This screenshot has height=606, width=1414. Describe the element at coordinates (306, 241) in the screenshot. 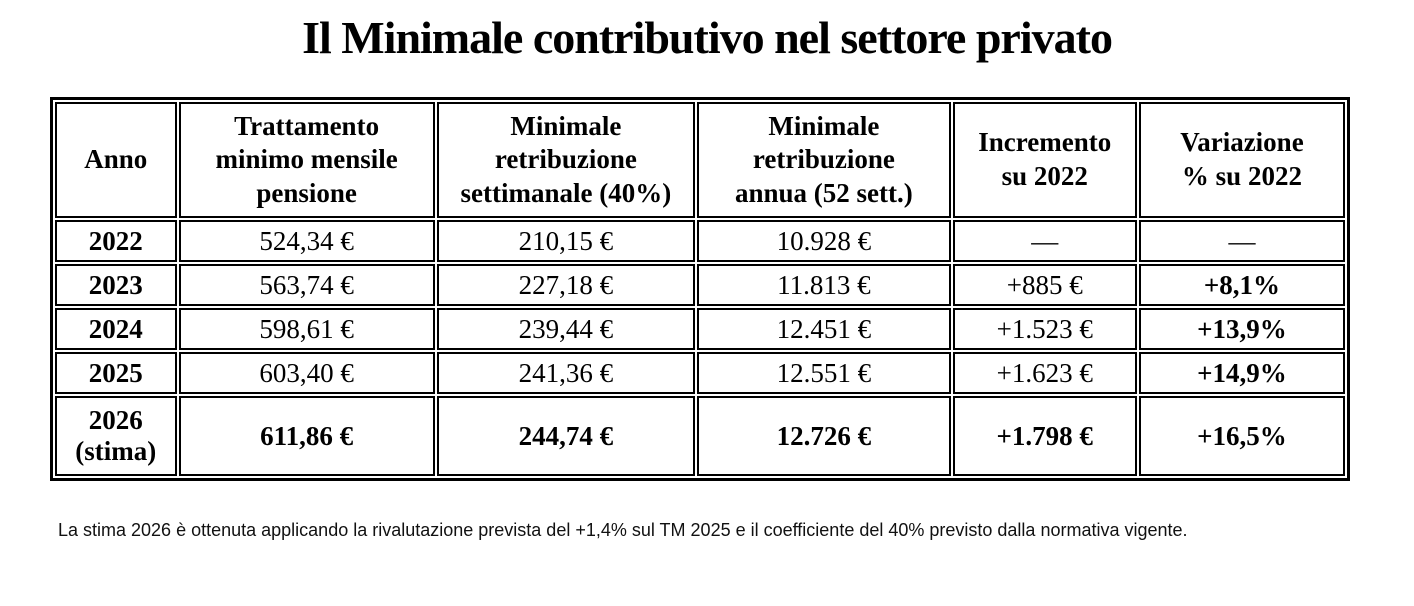

I see `cell-tm-mensile-2022: 524,34 €` at that location.